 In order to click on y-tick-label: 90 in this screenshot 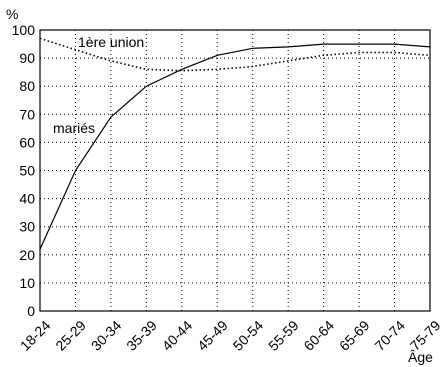, I will do `click(27, 58)`.